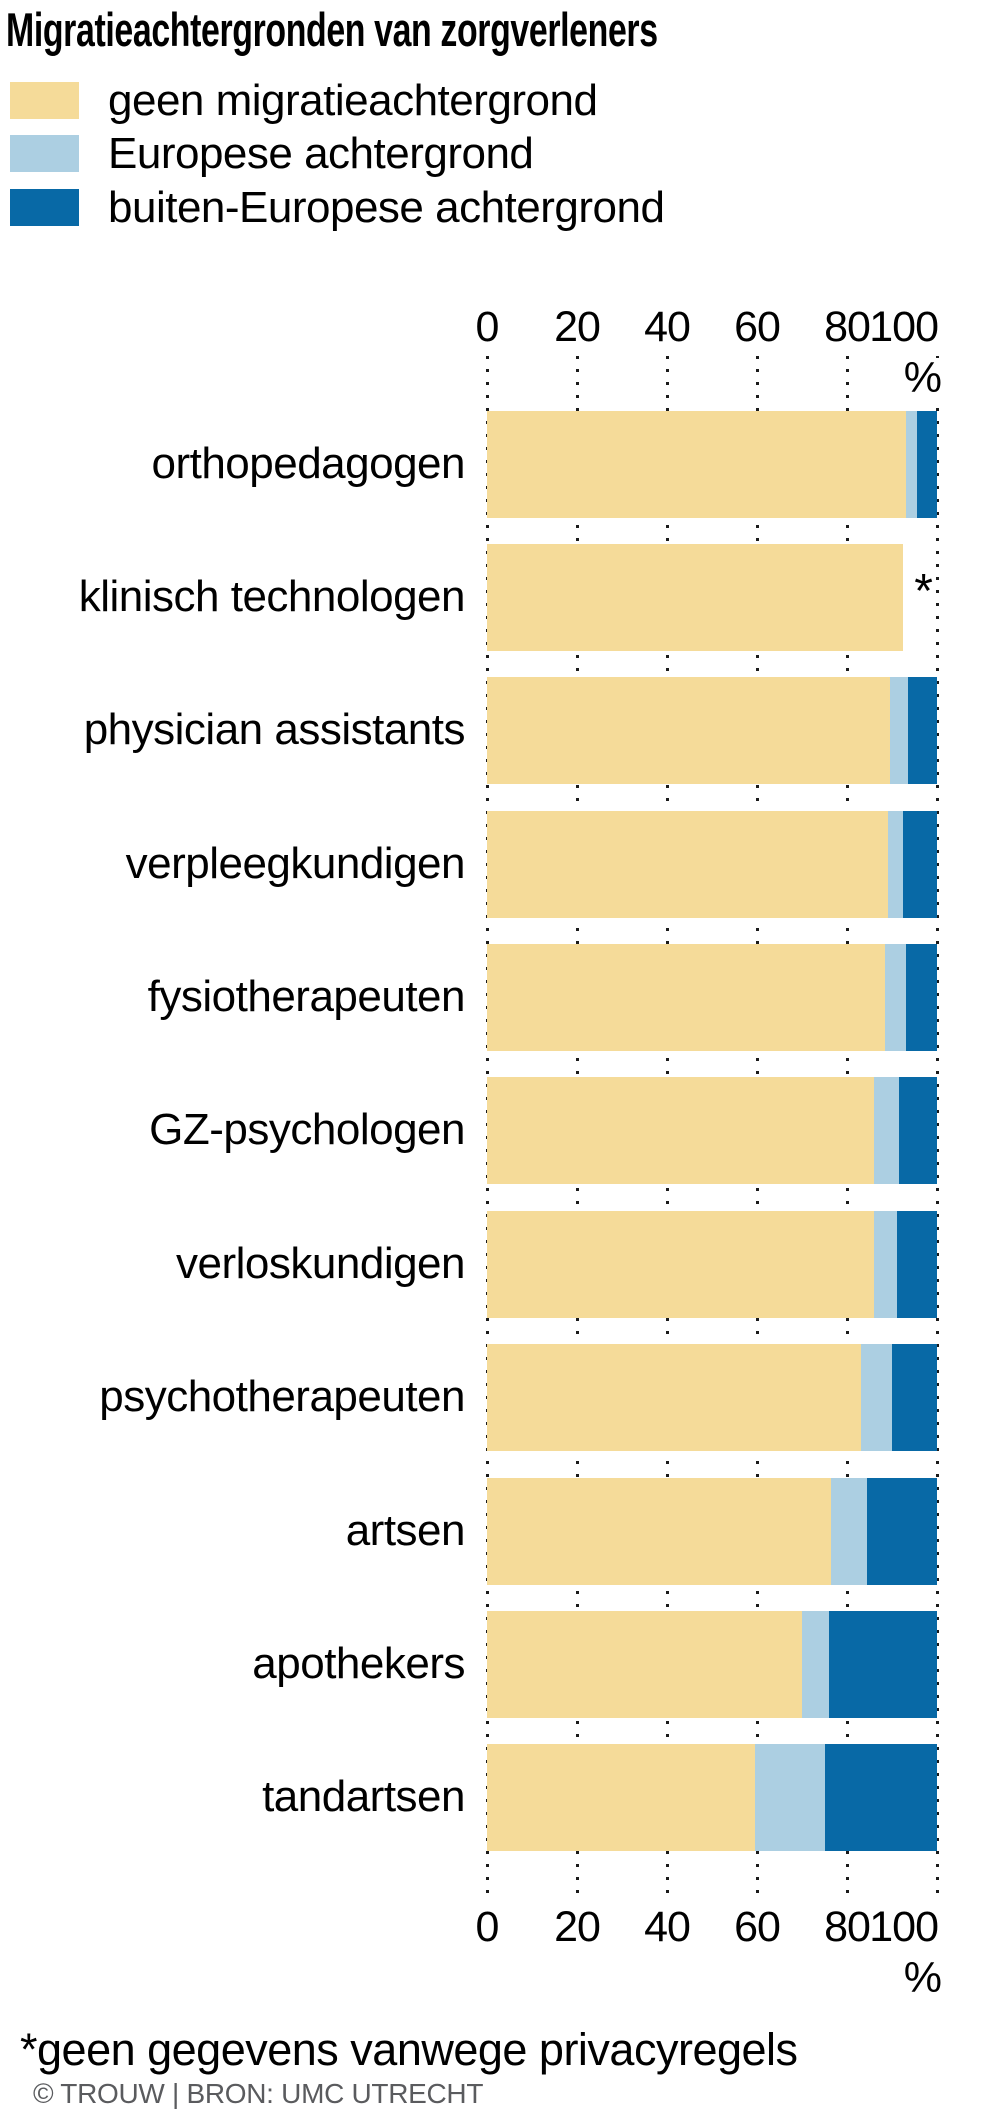 The height and width of the screenshot is (2124, 1000). I want to click on category-label-physician-assistants: physician assistants, so click(274, 729).